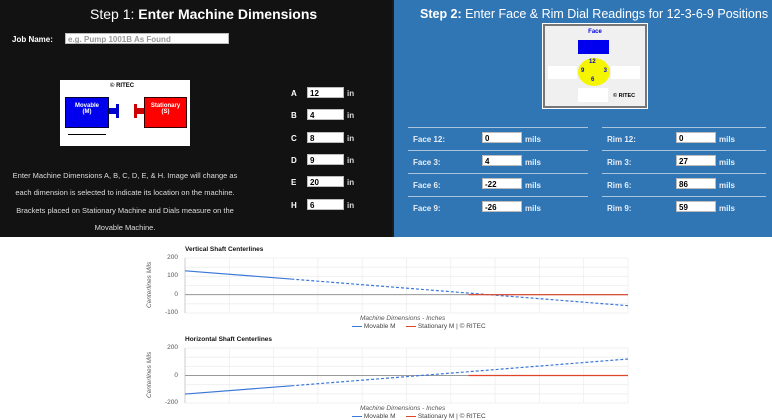  What do you see at coordinates (294, 138) in the screenshot?
I see `dim-label: C` at bounding box center [294, 138].